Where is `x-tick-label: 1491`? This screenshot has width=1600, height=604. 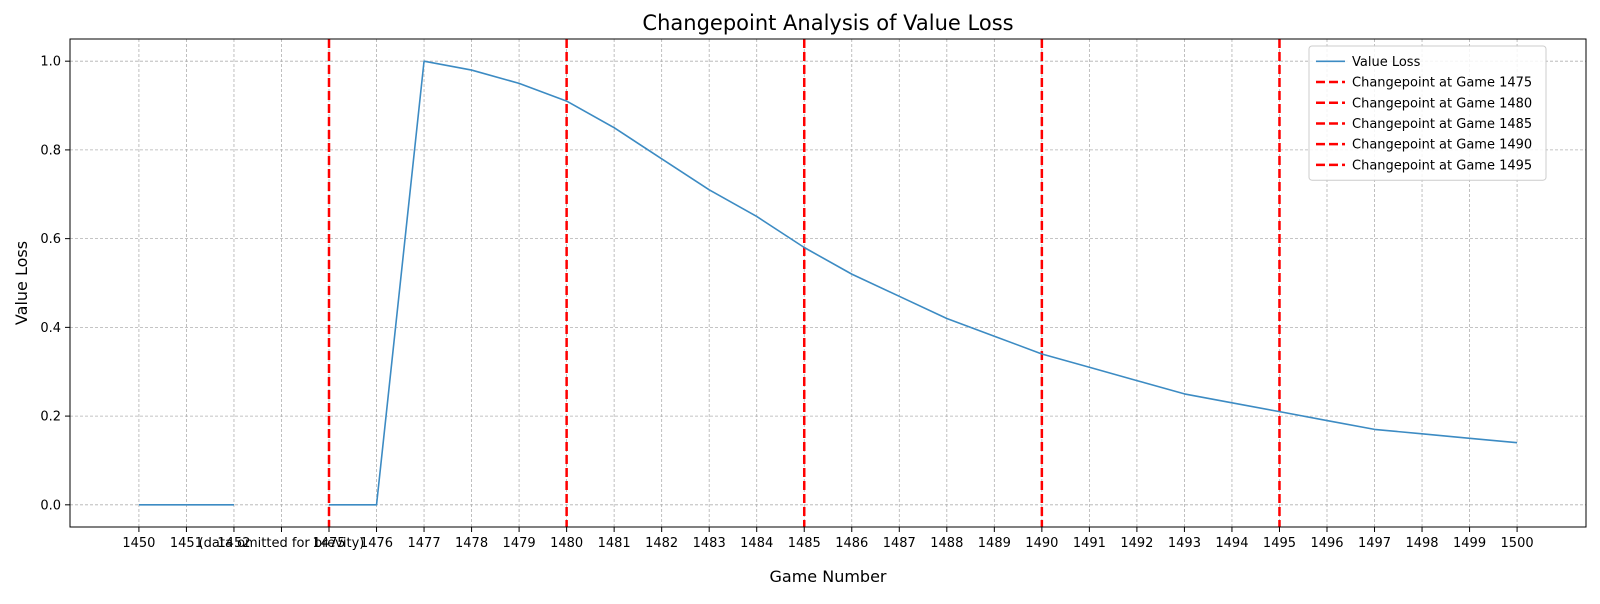
x-tick-label: 1491 is located at coordinates (1089, 543).